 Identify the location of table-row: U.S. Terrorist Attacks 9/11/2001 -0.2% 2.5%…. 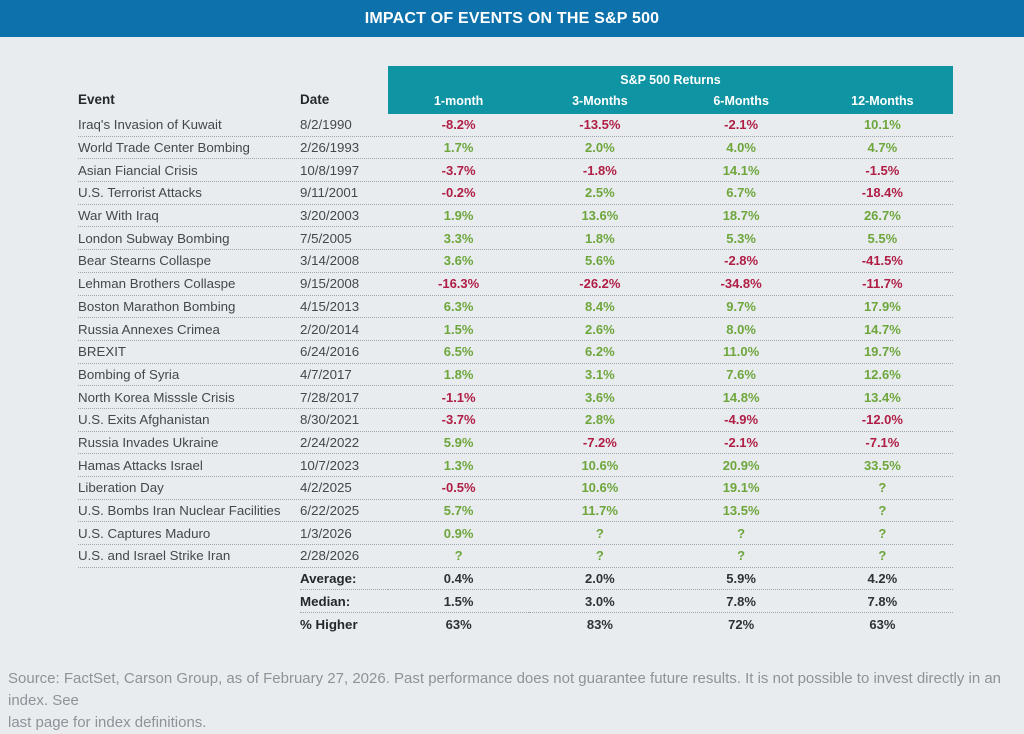
(515, 193).